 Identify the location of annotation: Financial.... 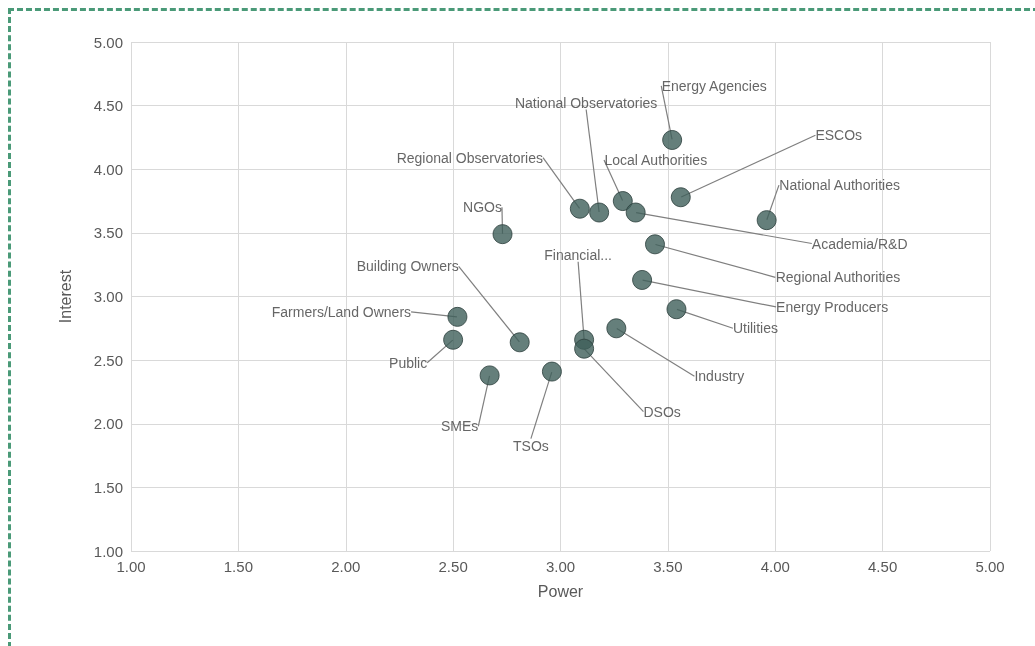
(578, 254).